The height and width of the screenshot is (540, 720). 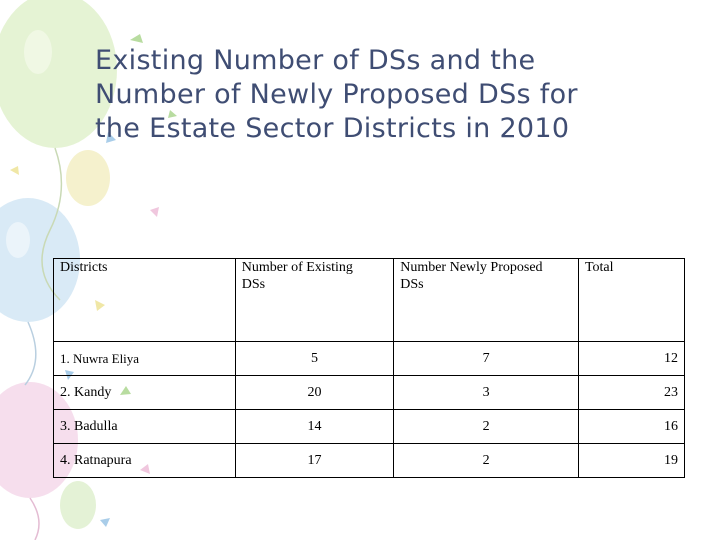 What do you see at coordinates (631, 426) in the screenshot?
I see `total-value: 16` at bounding box center [631, 426].